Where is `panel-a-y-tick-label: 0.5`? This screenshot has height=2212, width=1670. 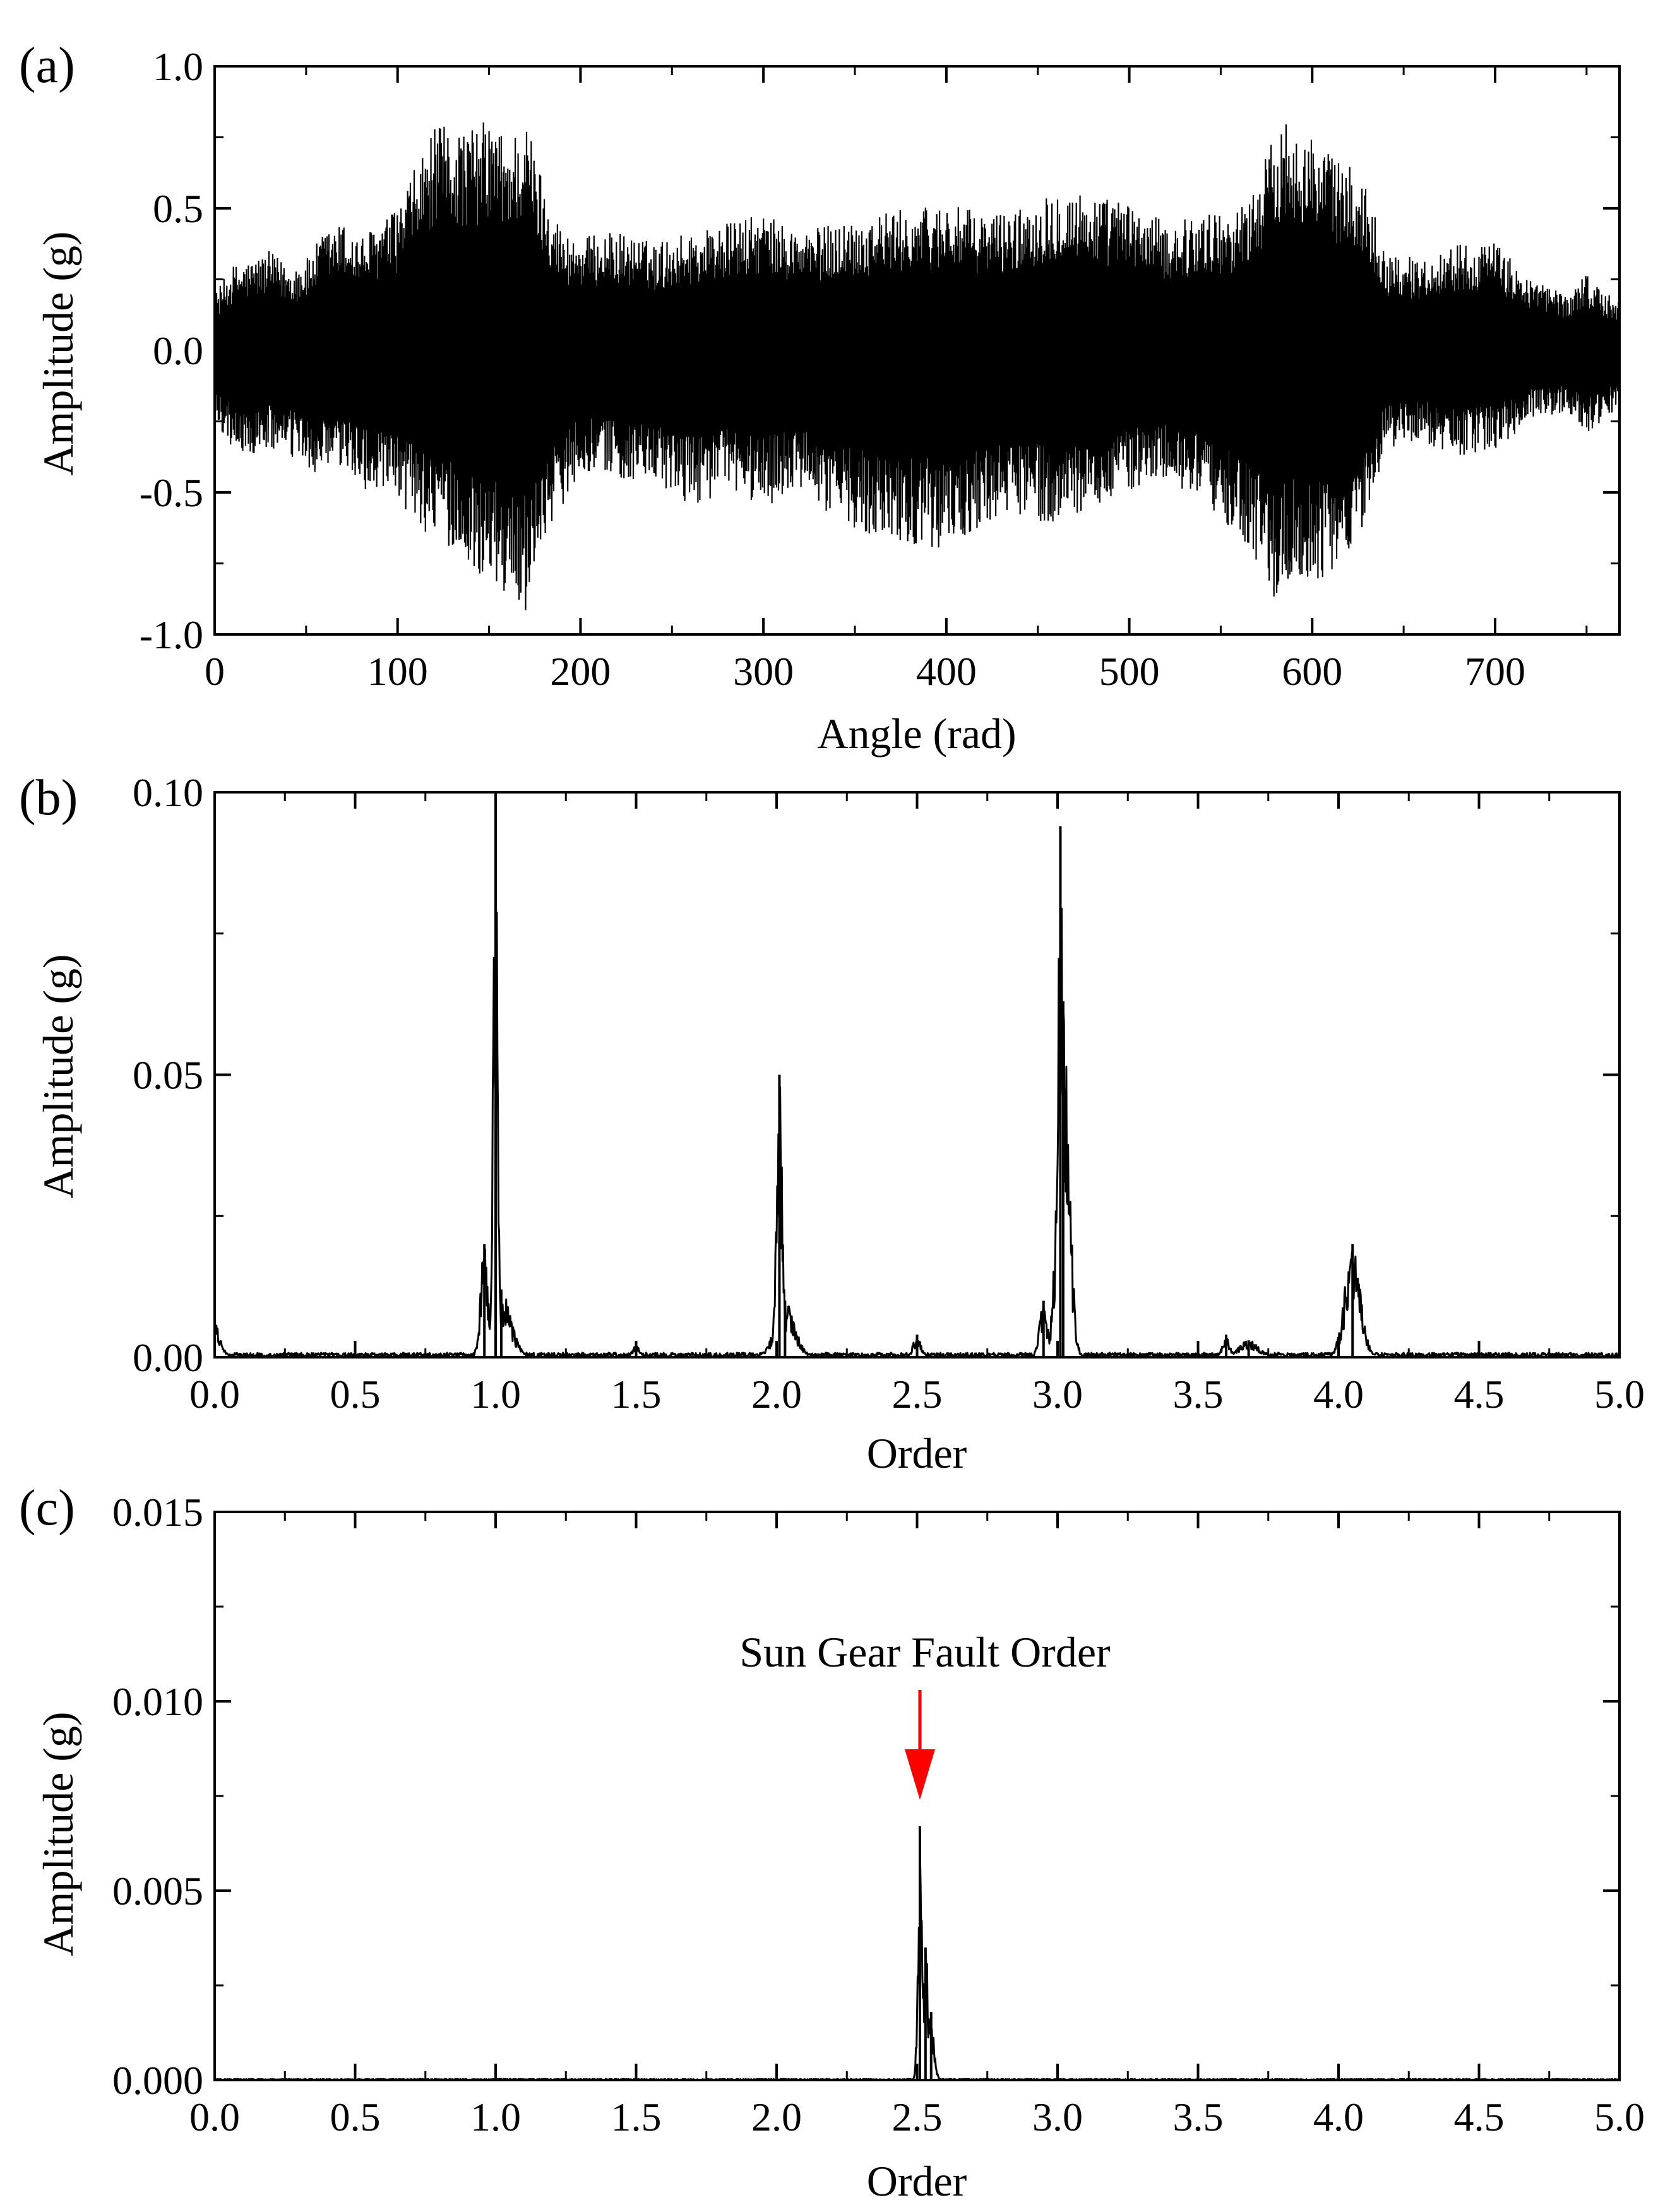
panel-a-y-tick-label: 0.5 is located at coordinates (178, 208).